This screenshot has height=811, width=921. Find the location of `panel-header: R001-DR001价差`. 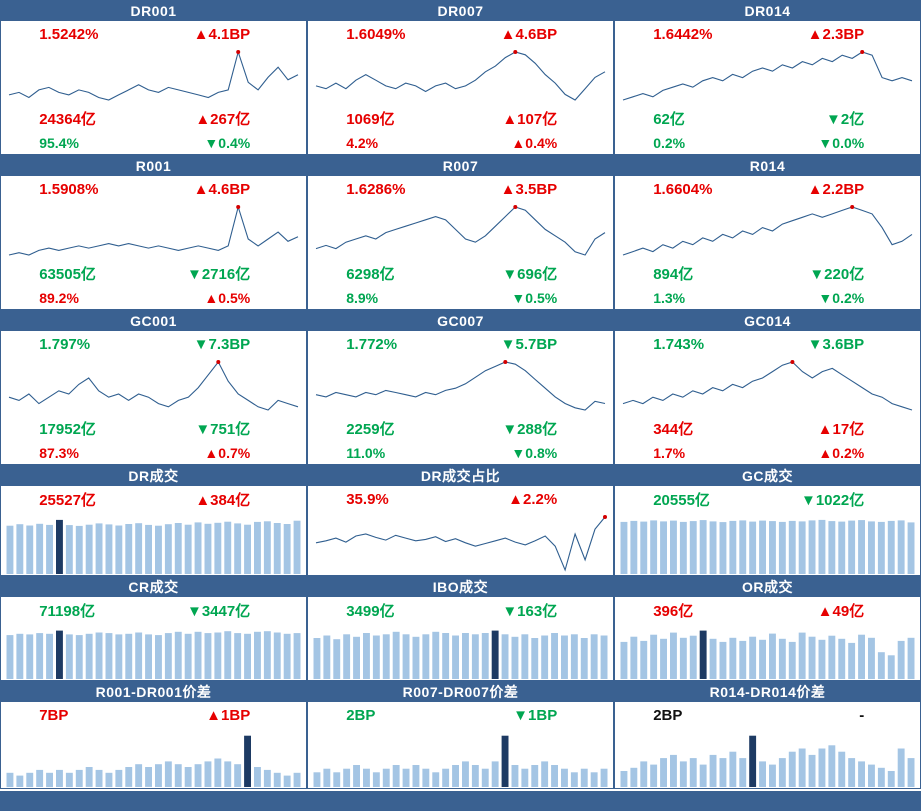

panel-header: R001-DR001价差 is located at coordinates (153, 692).